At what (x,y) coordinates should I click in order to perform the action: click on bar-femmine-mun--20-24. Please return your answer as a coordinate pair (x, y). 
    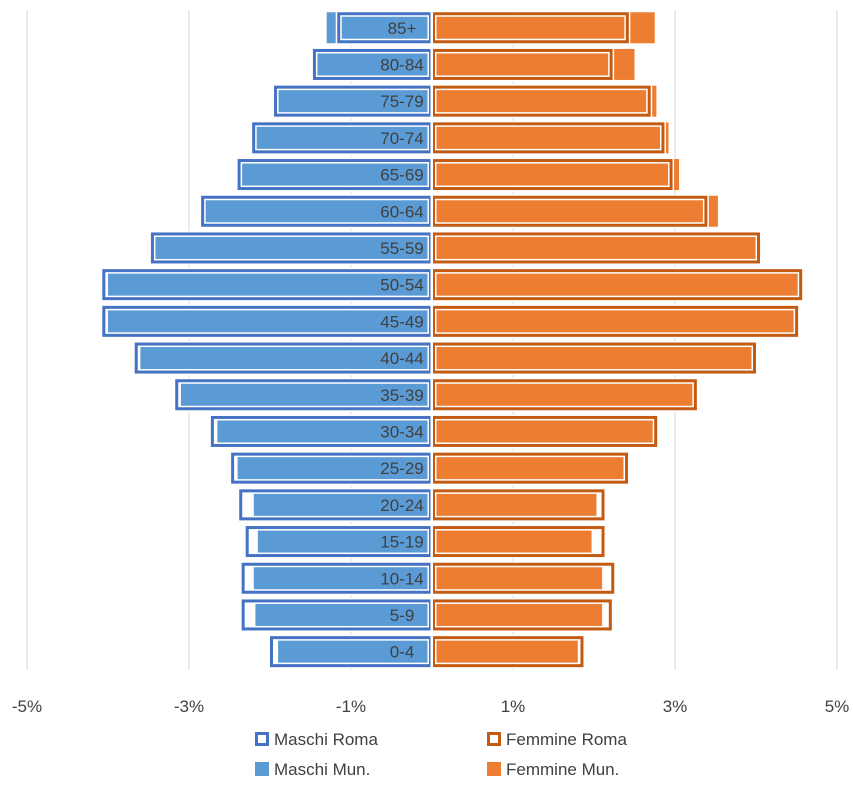
    Looking at the image, I should click on (514, 505).